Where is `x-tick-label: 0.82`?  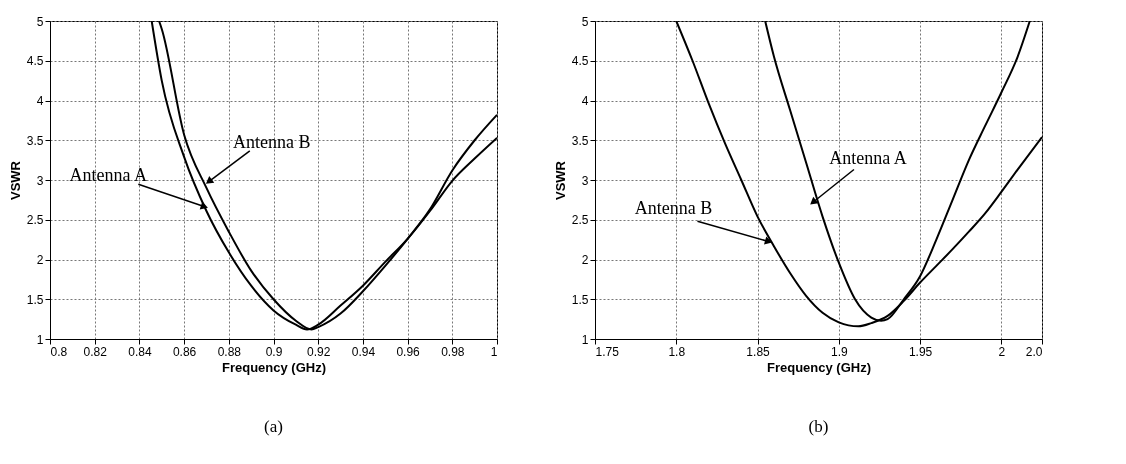
x-tick-label: 0.82 is located at coordinates (95, 351).